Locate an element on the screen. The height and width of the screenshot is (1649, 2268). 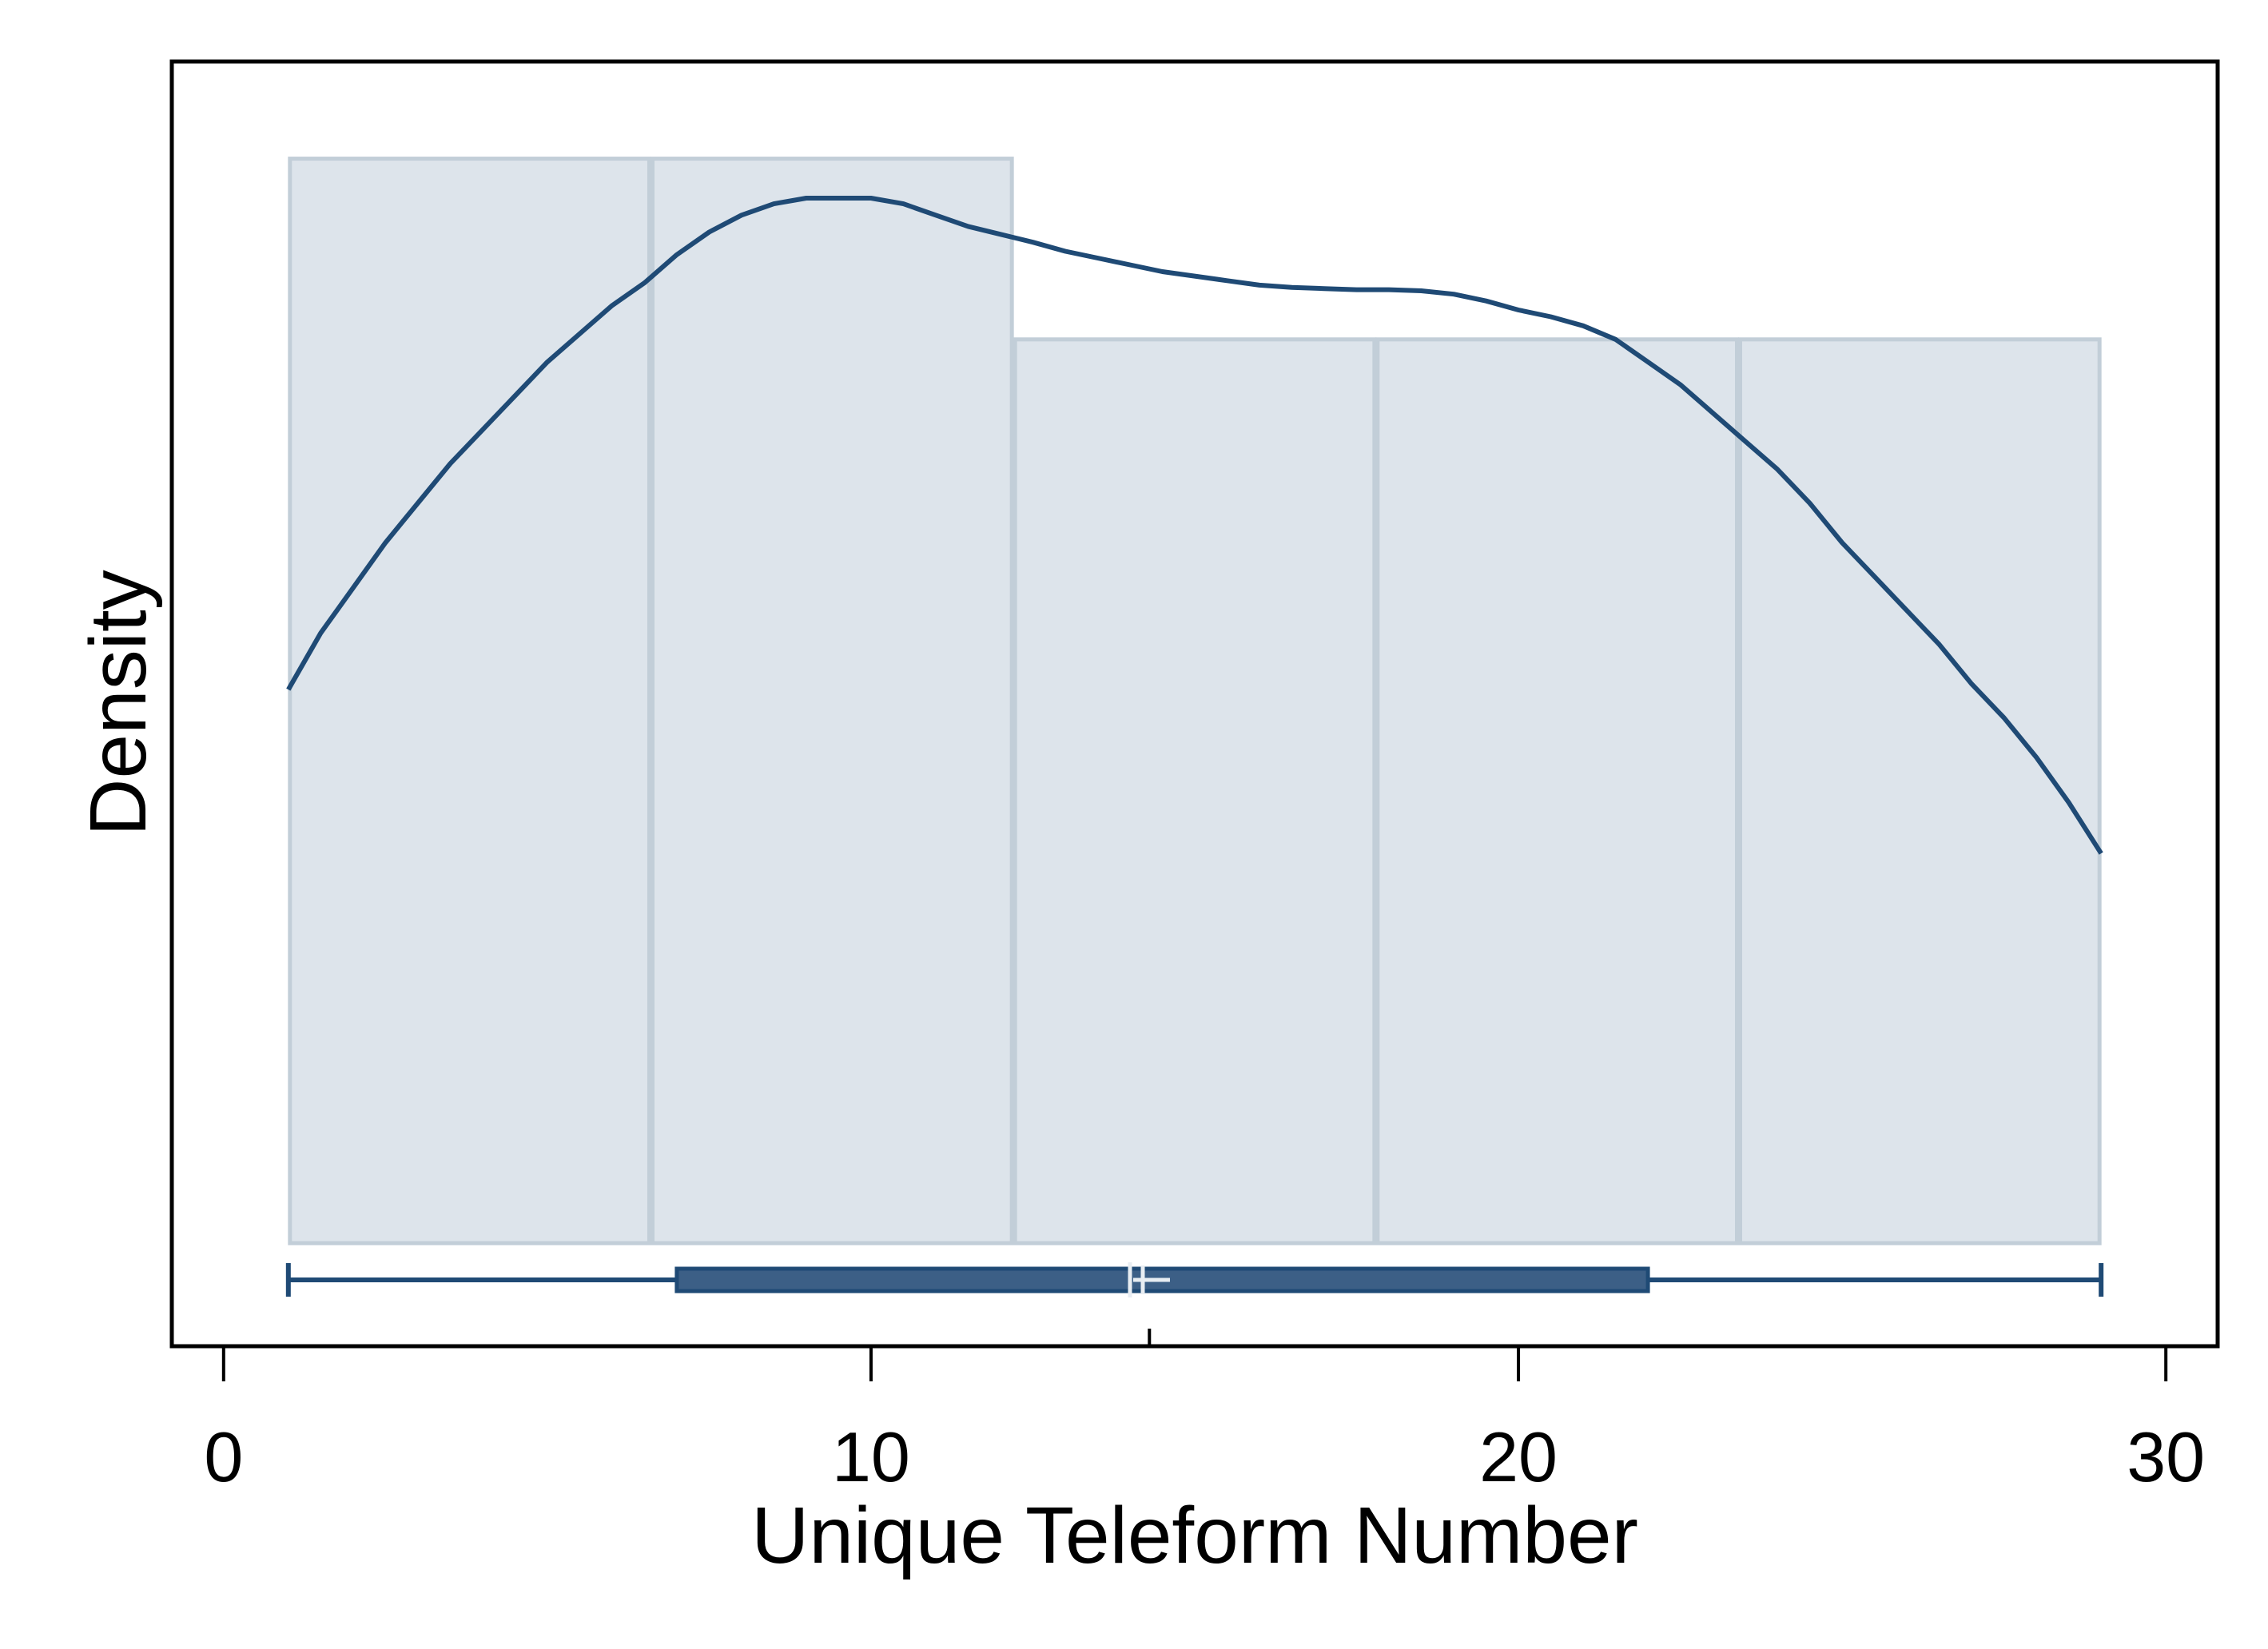
boxplot-layer is located at coordinates (1194, 1304).